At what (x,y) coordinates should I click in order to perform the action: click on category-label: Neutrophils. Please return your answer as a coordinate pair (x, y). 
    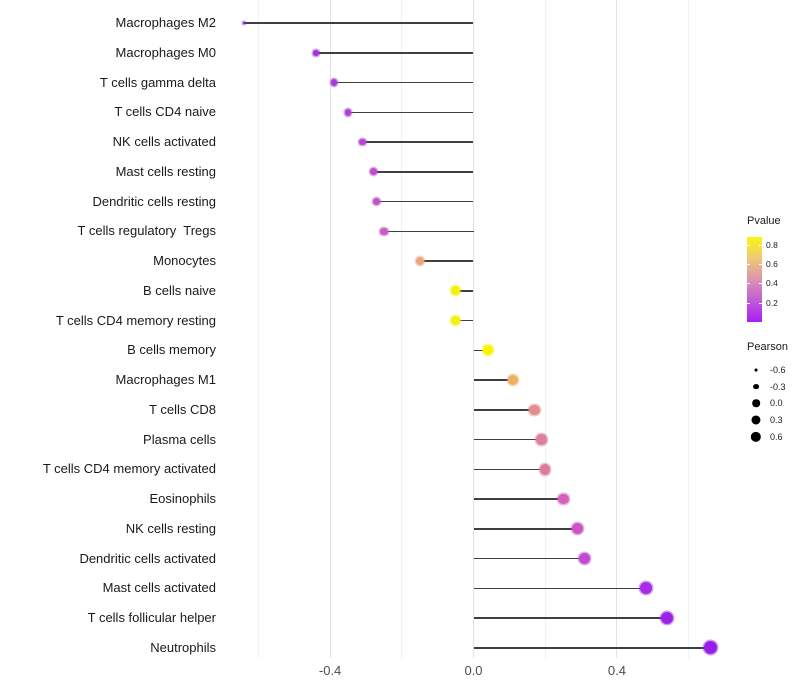
    Looking at the image, I should click on (183, 647).